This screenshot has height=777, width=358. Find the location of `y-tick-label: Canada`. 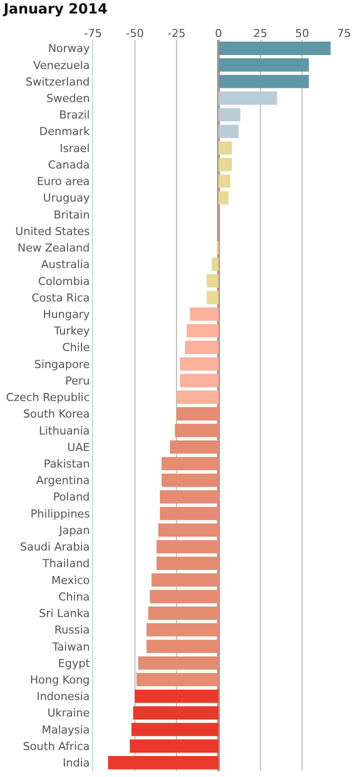

y-tick-label: Canada is located at coordinates (69, 165).